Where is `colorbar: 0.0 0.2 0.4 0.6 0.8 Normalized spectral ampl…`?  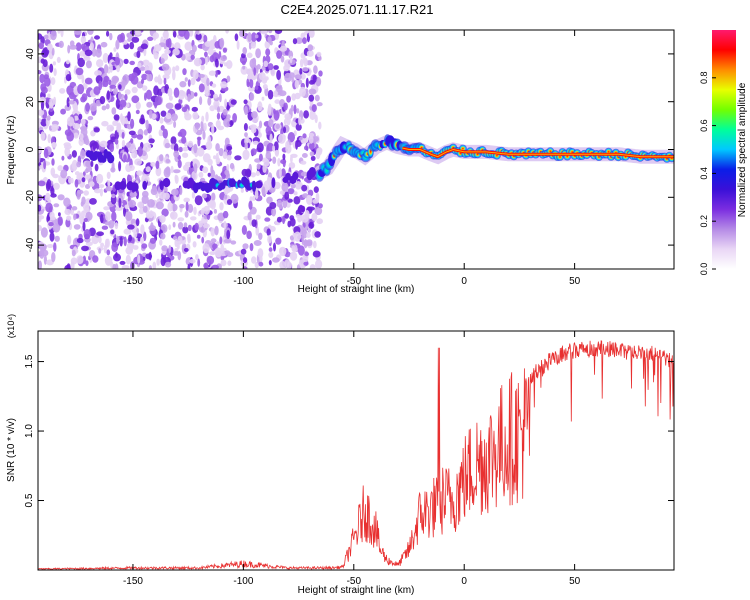 colorbar: 0.0 0.2 0.4 0.6 0.8 Normalized spectral ampl… is located at coordinates (723, 152).